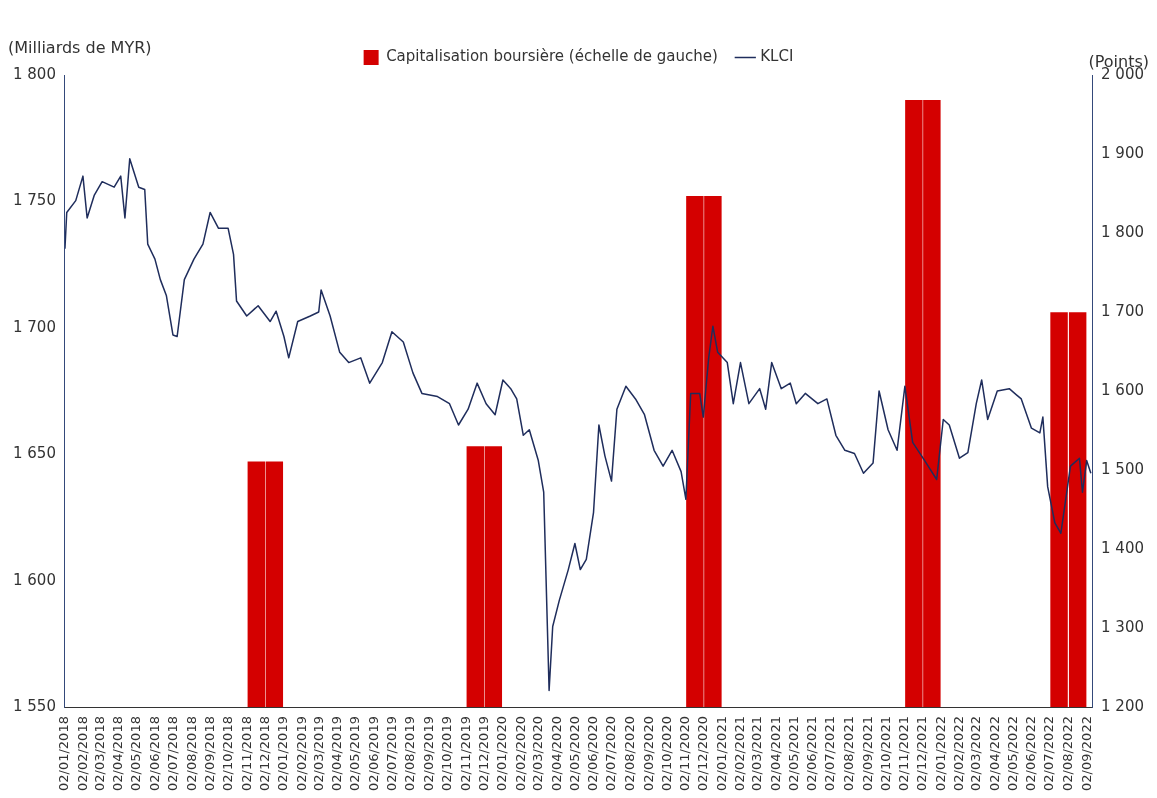  I want to click on x-tick-label: 02/07/2018, so click(172, 754).